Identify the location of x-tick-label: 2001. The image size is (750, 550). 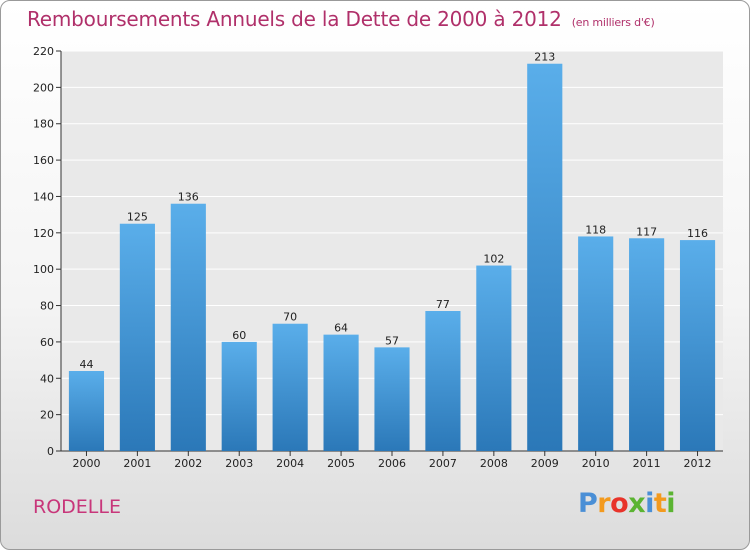
(137, 463).